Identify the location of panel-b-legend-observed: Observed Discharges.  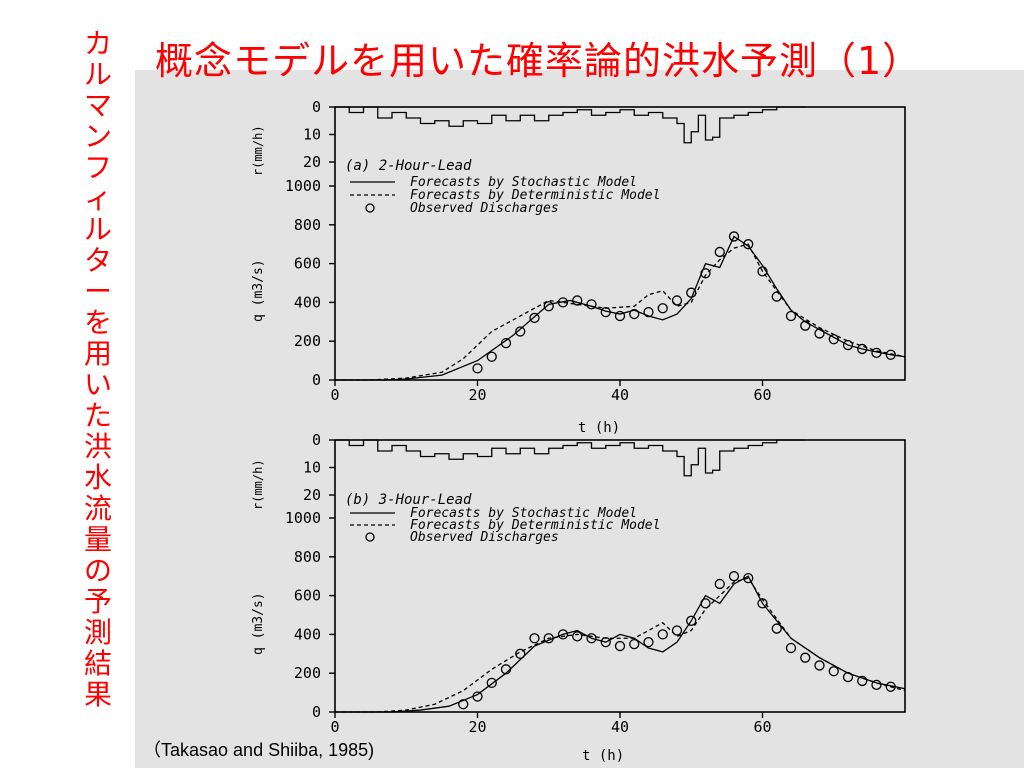
(484, 537).